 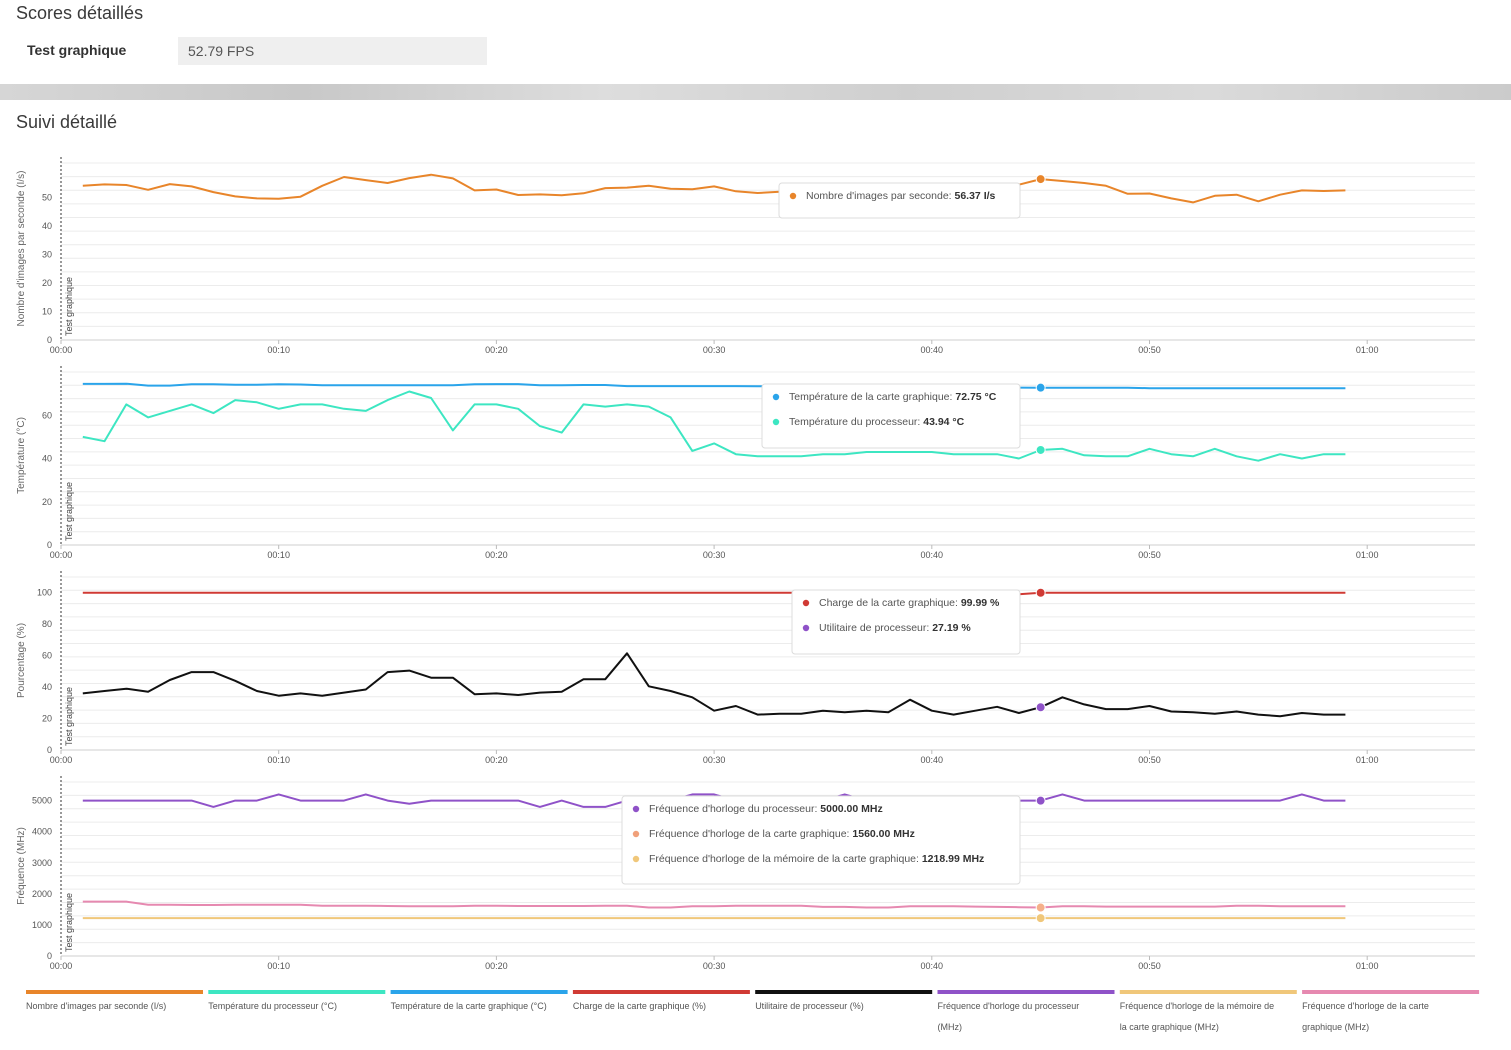 I want to click on tooltip-value: 99.99 %, so click(x=980, y=603).